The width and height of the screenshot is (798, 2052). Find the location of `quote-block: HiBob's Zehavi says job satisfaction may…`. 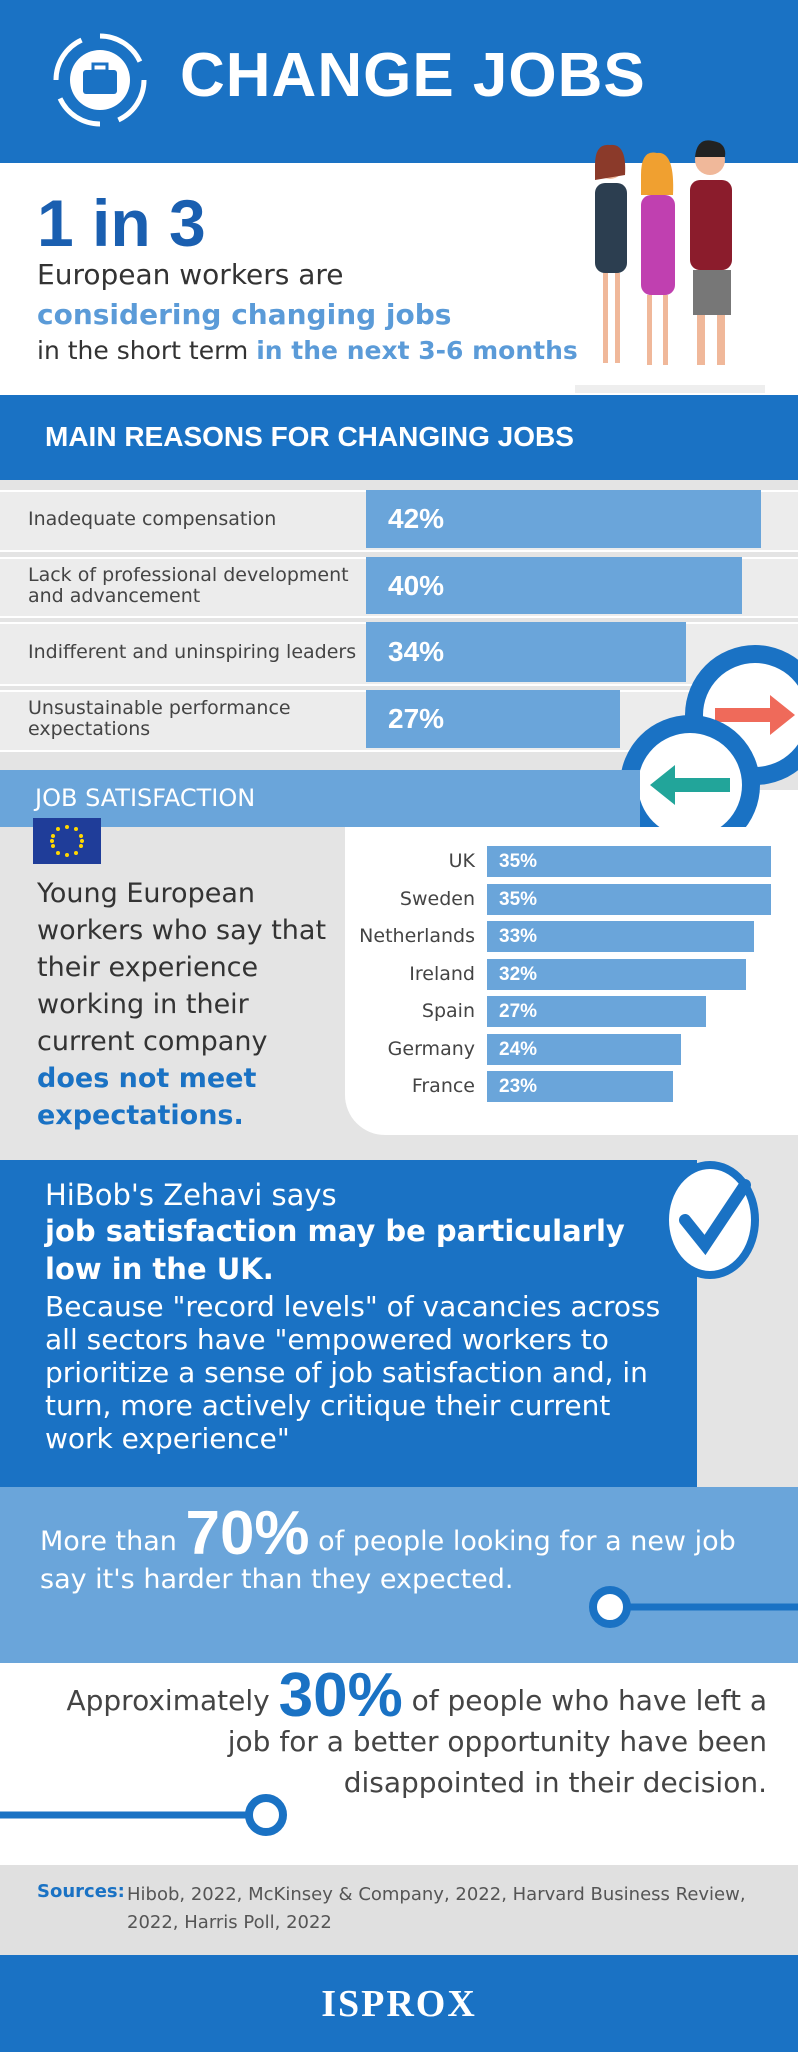

quote-block: HiBob's Zehavi says job satisfaction may… is located at coordinates (348, 1323).